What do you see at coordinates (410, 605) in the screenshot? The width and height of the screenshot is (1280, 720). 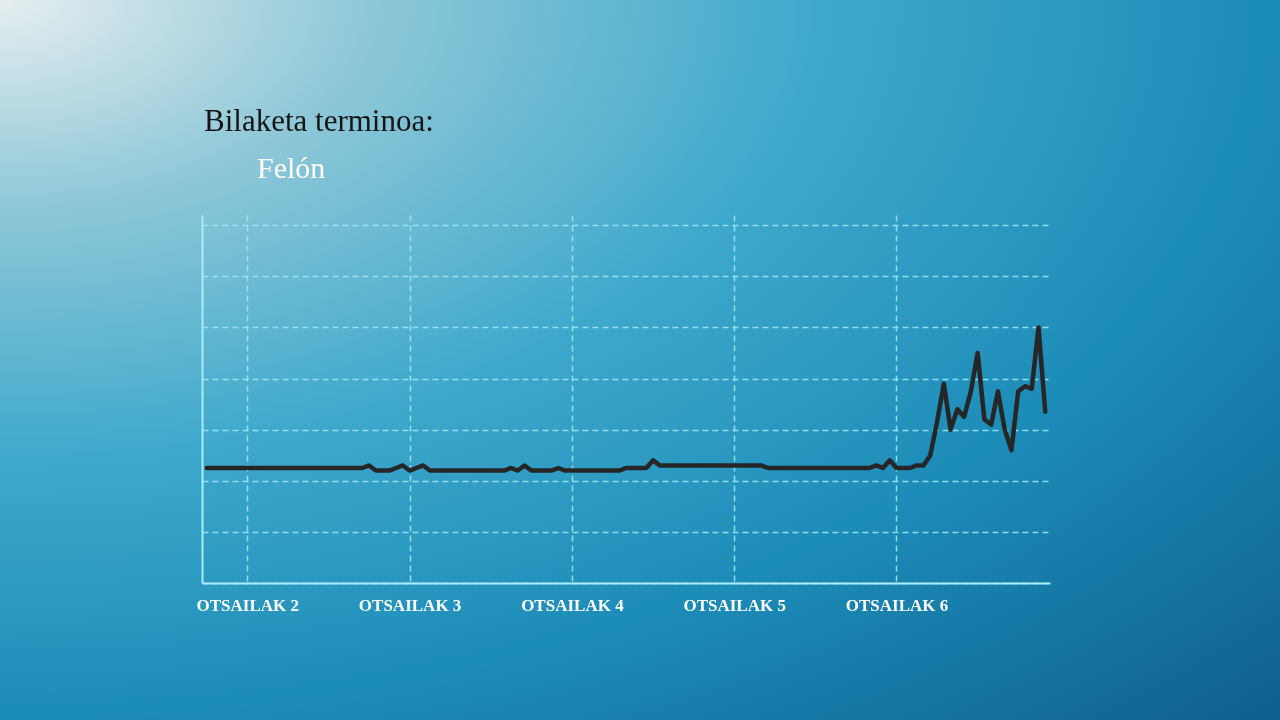 I see `x-tick-label: OTSAILAK 3` at bounding box center [410, 605].